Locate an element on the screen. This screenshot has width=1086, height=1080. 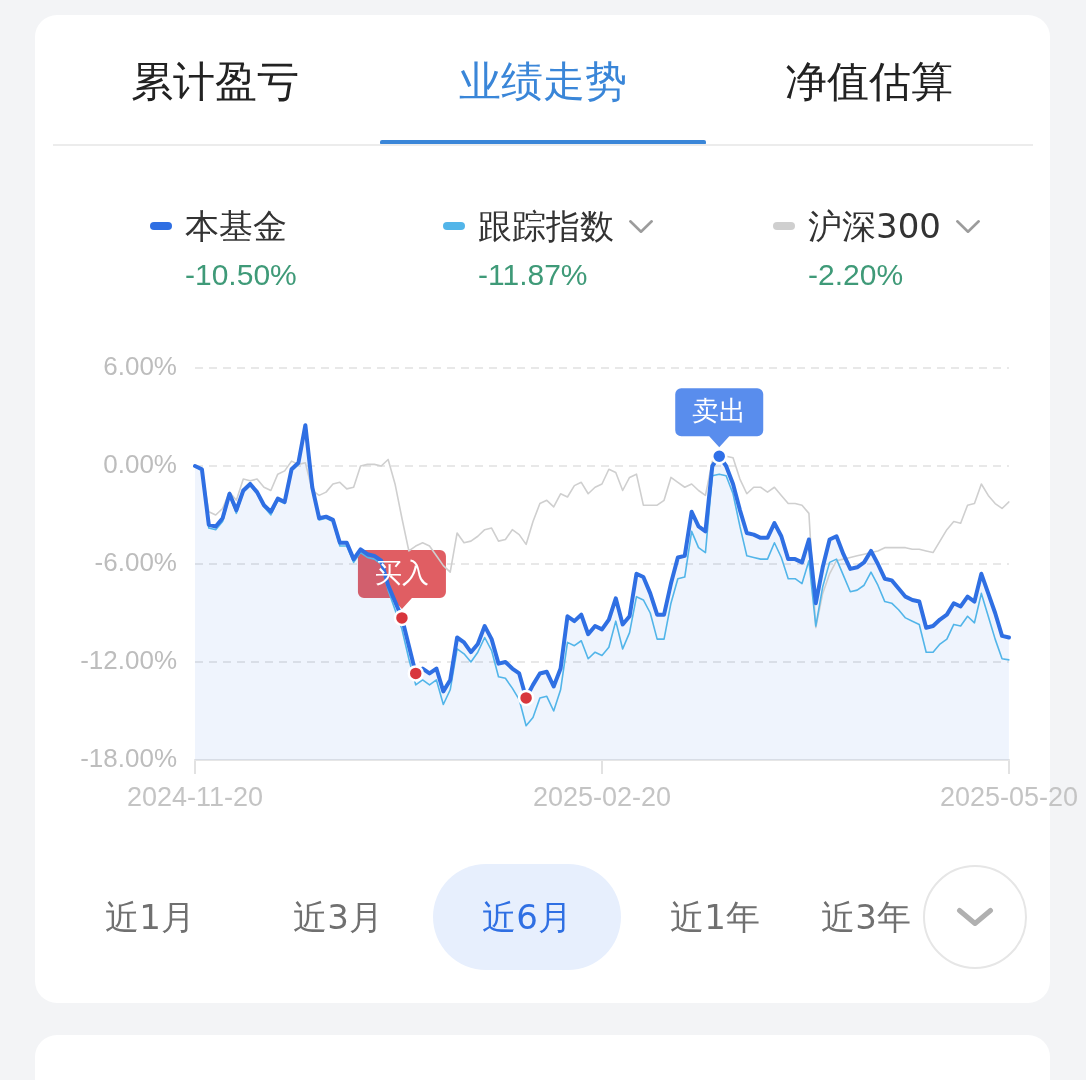
text: 近3年 is located at coordinates (866, 917).